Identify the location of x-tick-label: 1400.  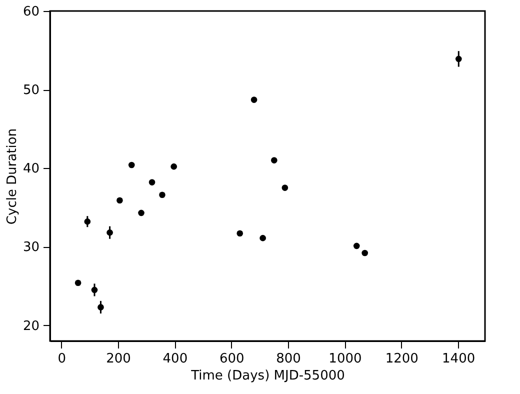
(459, 359).